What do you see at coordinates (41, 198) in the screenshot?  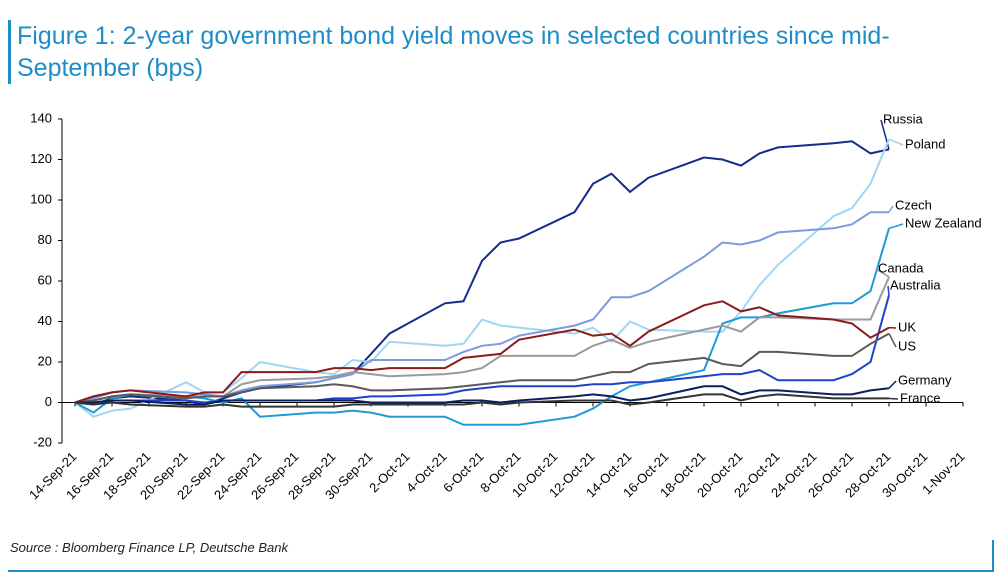 I see `y-tick-label: 100` at bounding box center [41, 198].